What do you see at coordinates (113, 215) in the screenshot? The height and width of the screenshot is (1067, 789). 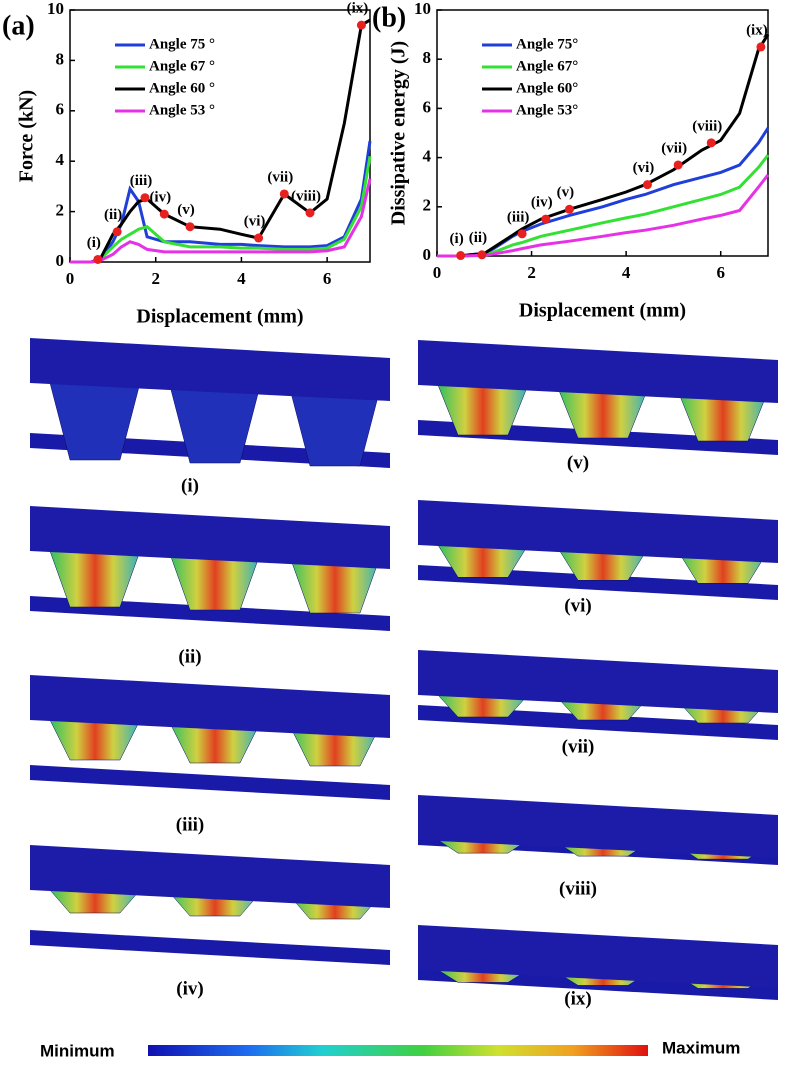 I see `state-label: (ii)` at bounding box center [113, 215].